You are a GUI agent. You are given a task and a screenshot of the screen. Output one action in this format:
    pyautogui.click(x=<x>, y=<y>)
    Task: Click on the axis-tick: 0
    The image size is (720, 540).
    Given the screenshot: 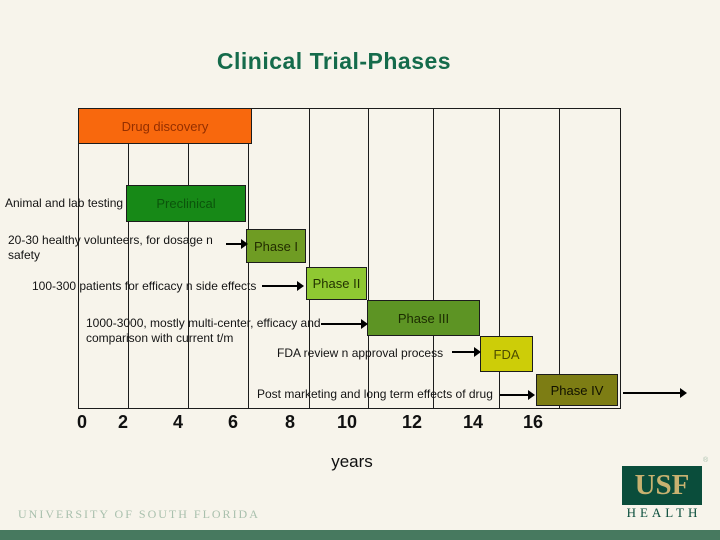 What is the action you would take?
    pyautogui.click(x=82, y=422)
    